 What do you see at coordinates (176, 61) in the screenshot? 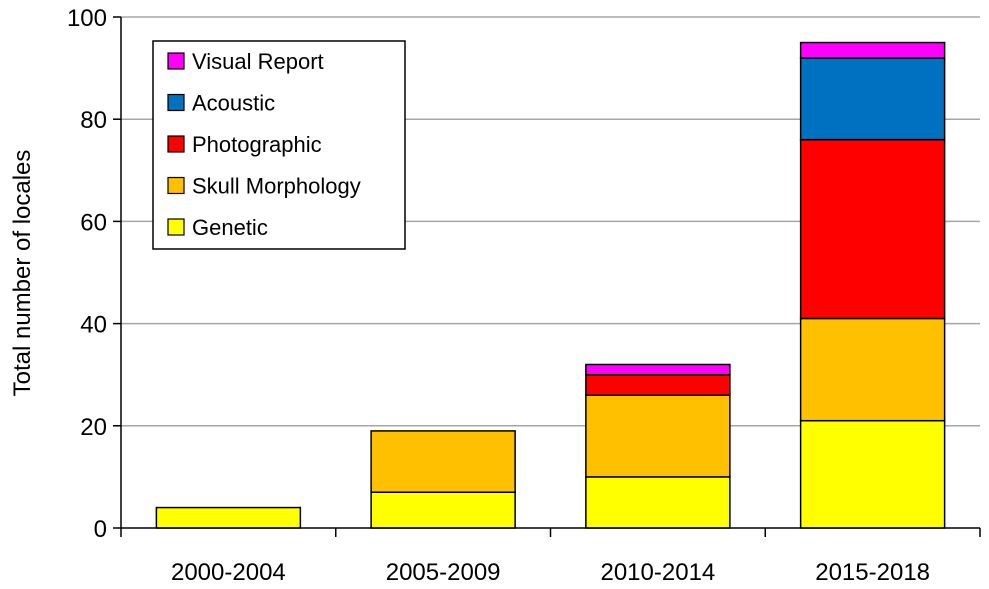
I see `legend-swatch-visual-report` at bounding box center [176, 61].